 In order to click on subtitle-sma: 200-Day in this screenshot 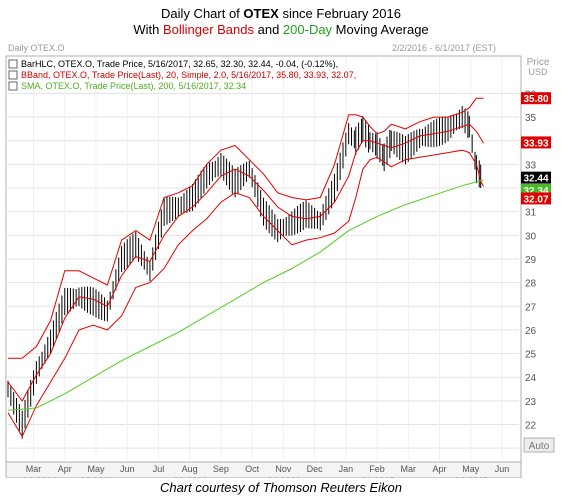, I will do `click(307, 29)`.